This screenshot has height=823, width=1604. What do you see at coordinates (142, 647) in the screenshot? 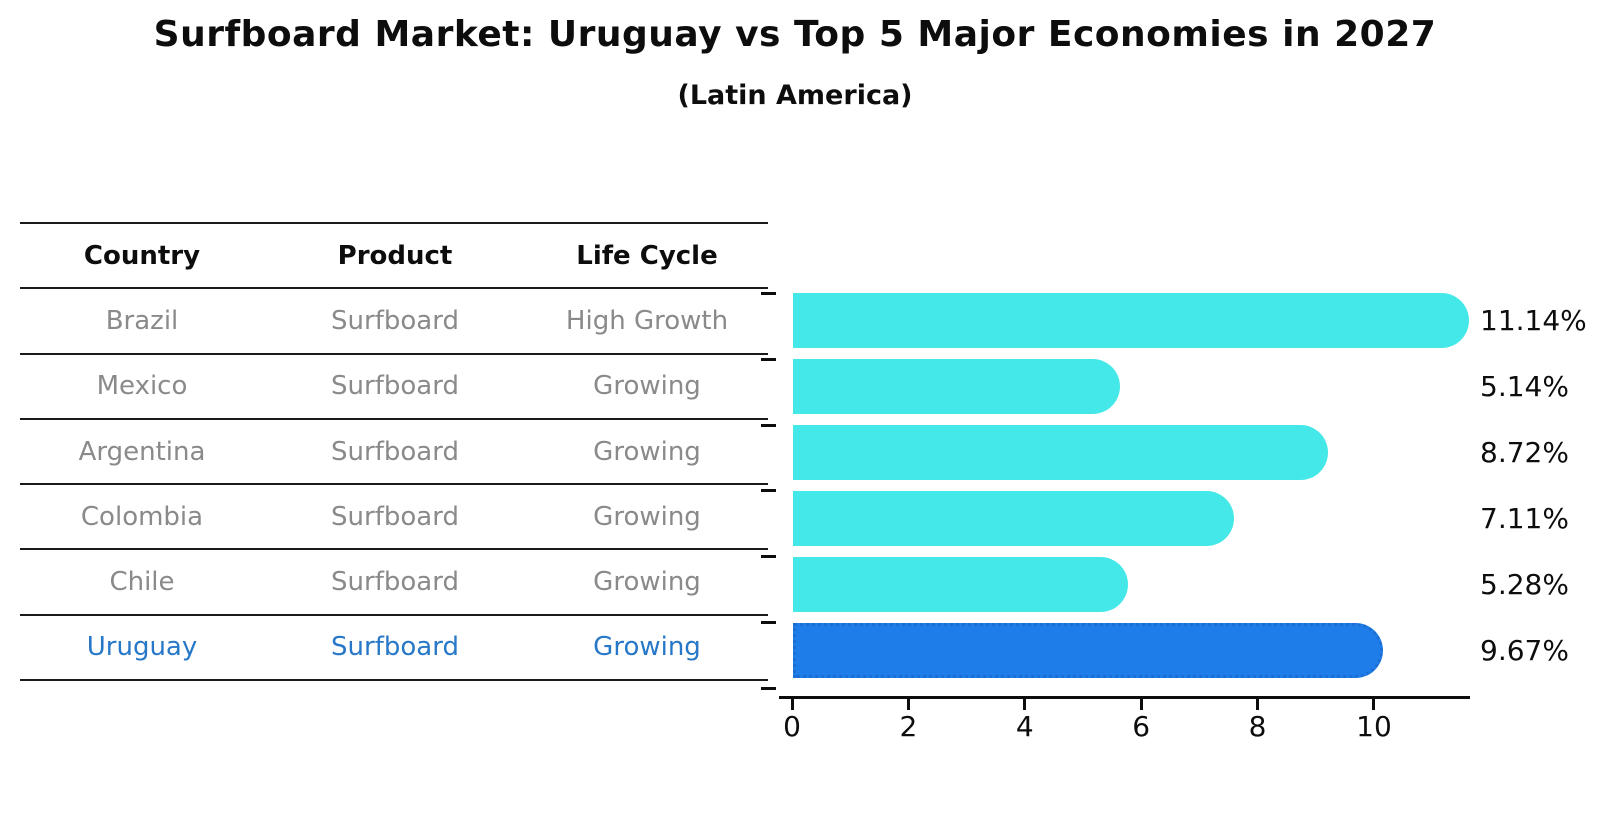
I see `country-cell: Uruguay` at bounding box center [142, 647].